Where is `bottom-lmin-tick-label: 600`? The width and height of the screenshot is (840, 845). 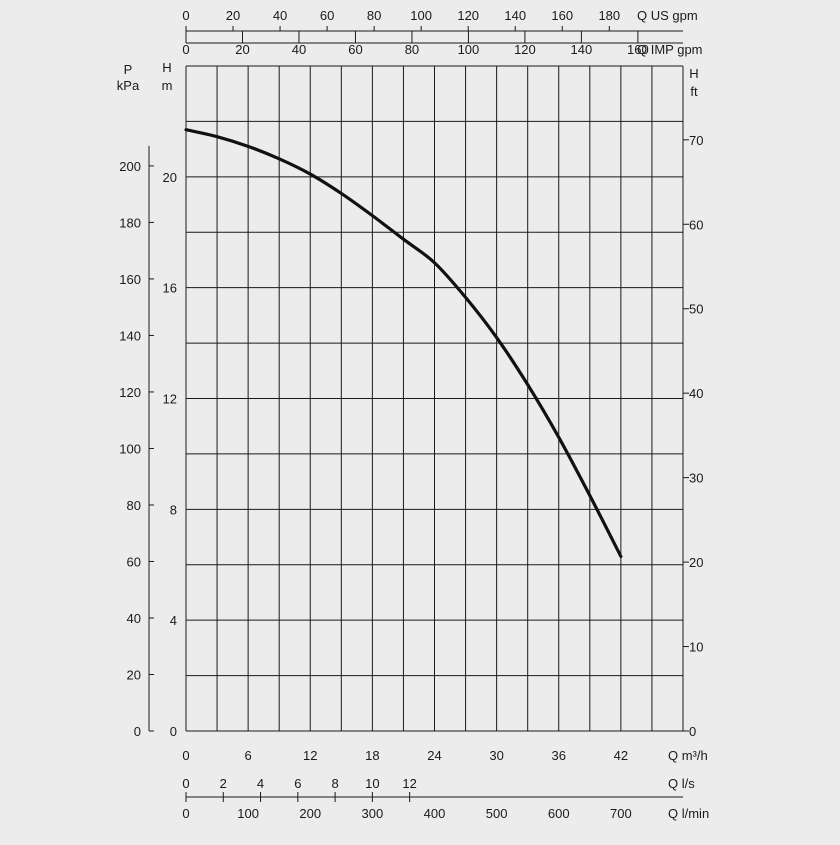 bottom-lmin-tick-label: 600 is located at coordinates (559, 813).